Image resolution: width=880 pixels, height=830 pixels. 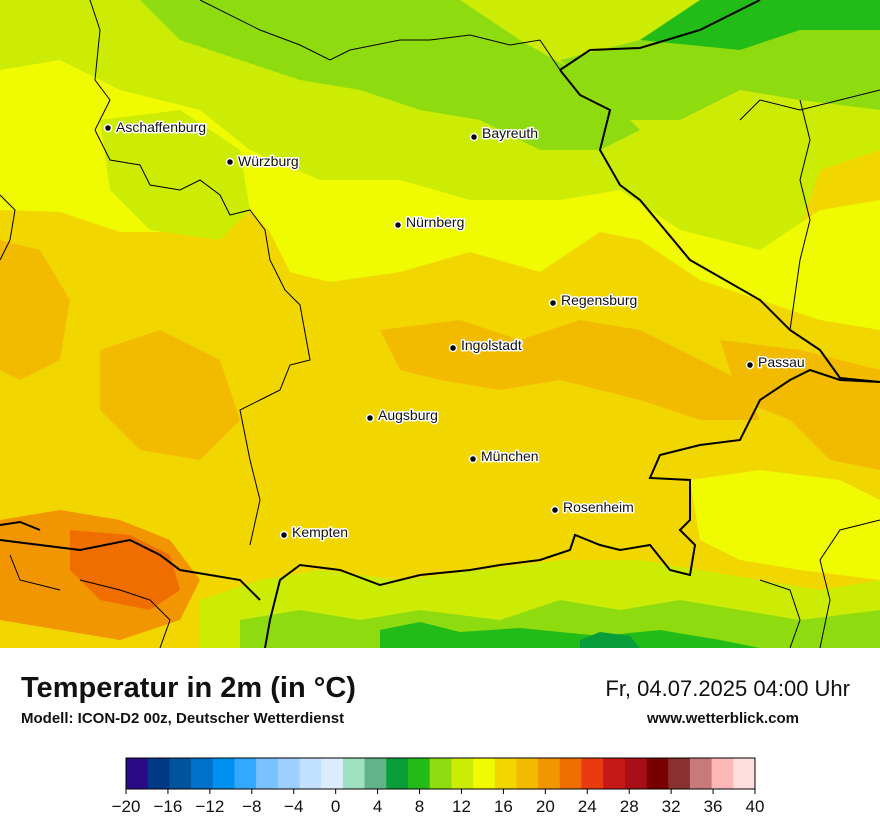 What do you see at coordinates (570, 635) in the screenshot?
I see `temperature-zone-alpine-coldest` at bounding box center [570, 635].